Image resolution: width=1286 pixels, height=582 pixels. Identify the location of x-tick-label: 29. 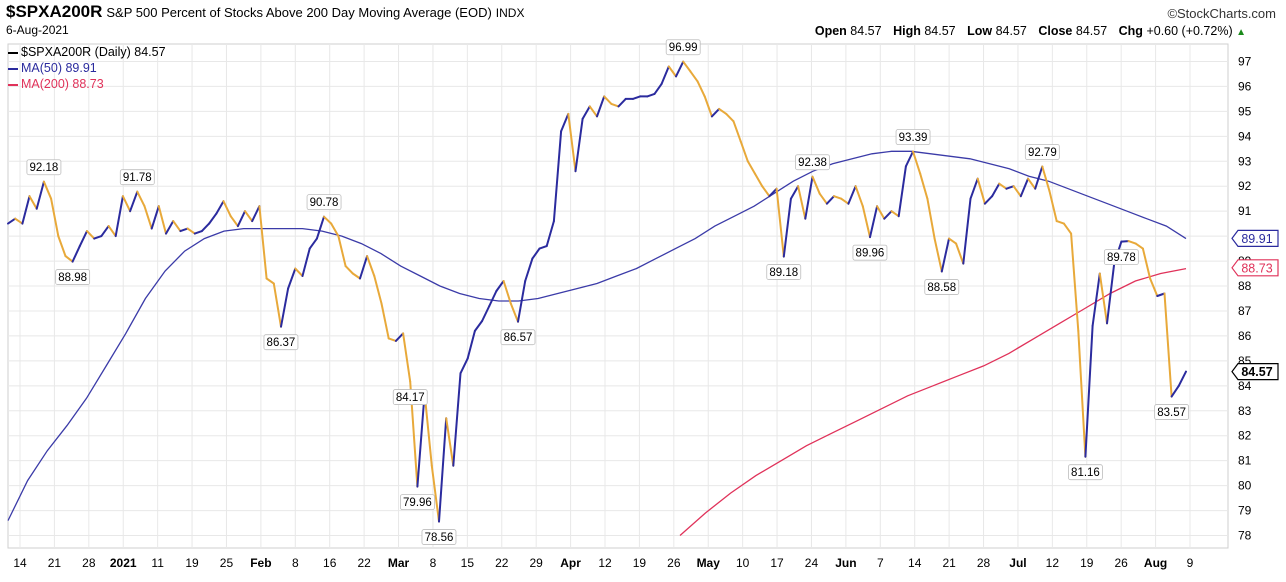
(536, 563).